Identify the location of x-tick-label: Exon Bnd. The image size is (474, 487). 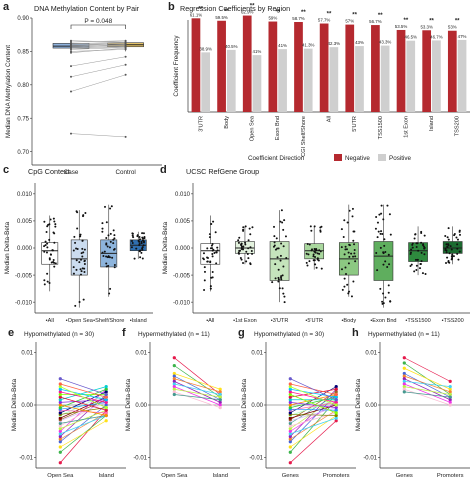
(278, 128).